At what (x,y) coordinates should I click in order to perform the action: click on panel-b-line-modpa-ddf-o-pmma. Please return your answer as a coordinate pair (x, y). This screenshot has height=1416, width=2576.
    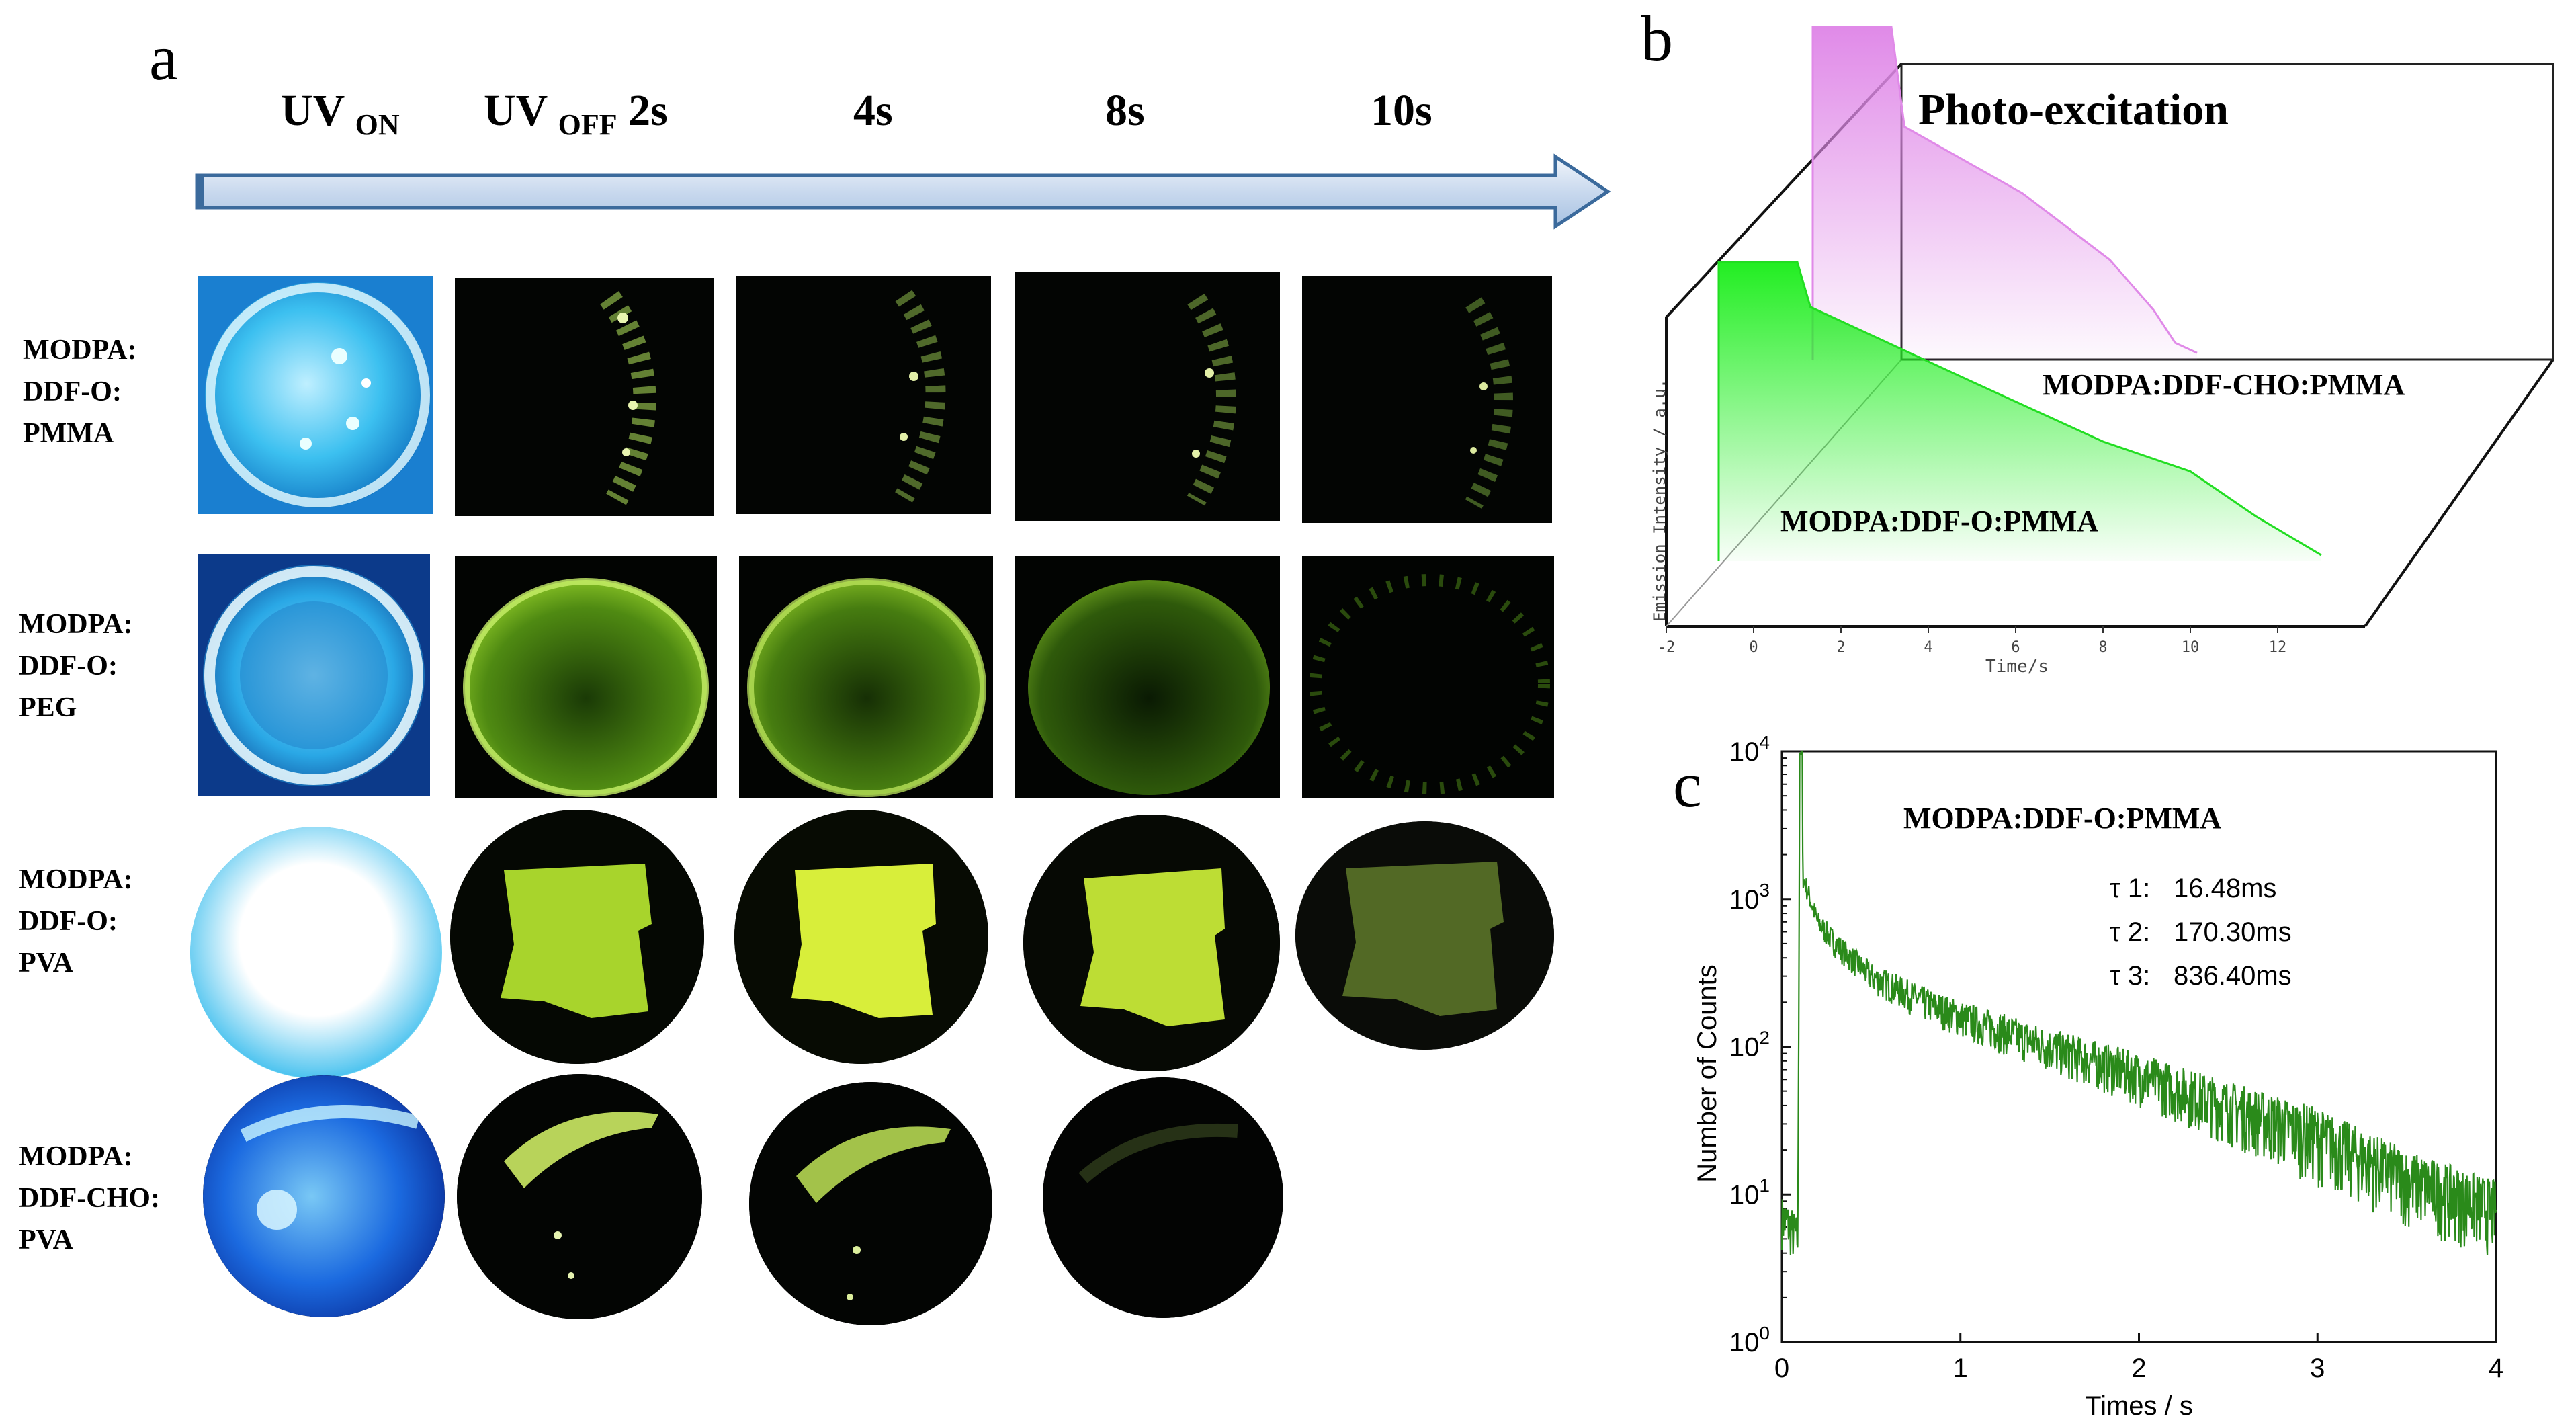
    Looking at the image, I should click on (2019, 411).